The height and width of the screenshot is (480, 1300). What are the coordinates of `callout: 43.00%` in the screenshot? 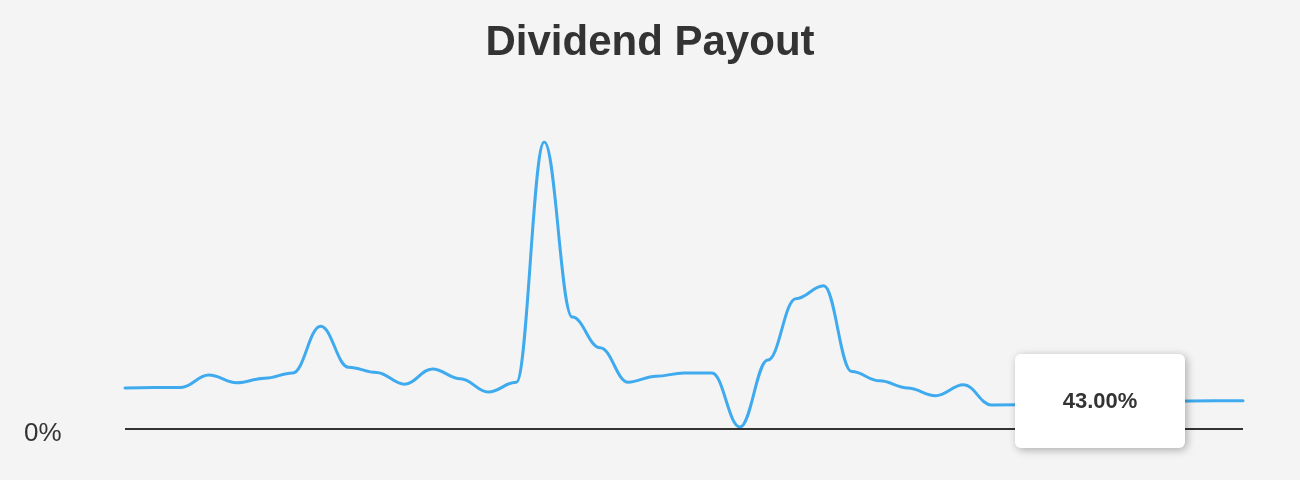 It's located at (1100, 400).